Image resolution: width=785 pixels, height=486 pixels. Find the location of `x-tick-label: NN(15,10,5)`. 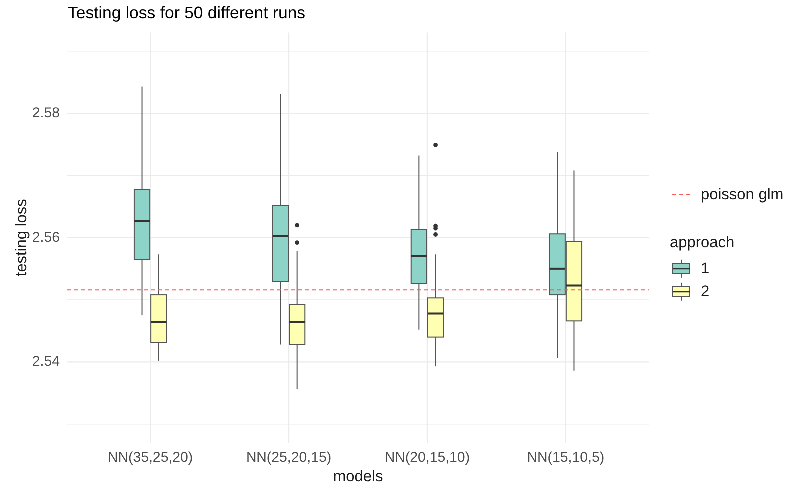

x-tick-label: NN(15,10,5) is located at coordinates (566, 458).